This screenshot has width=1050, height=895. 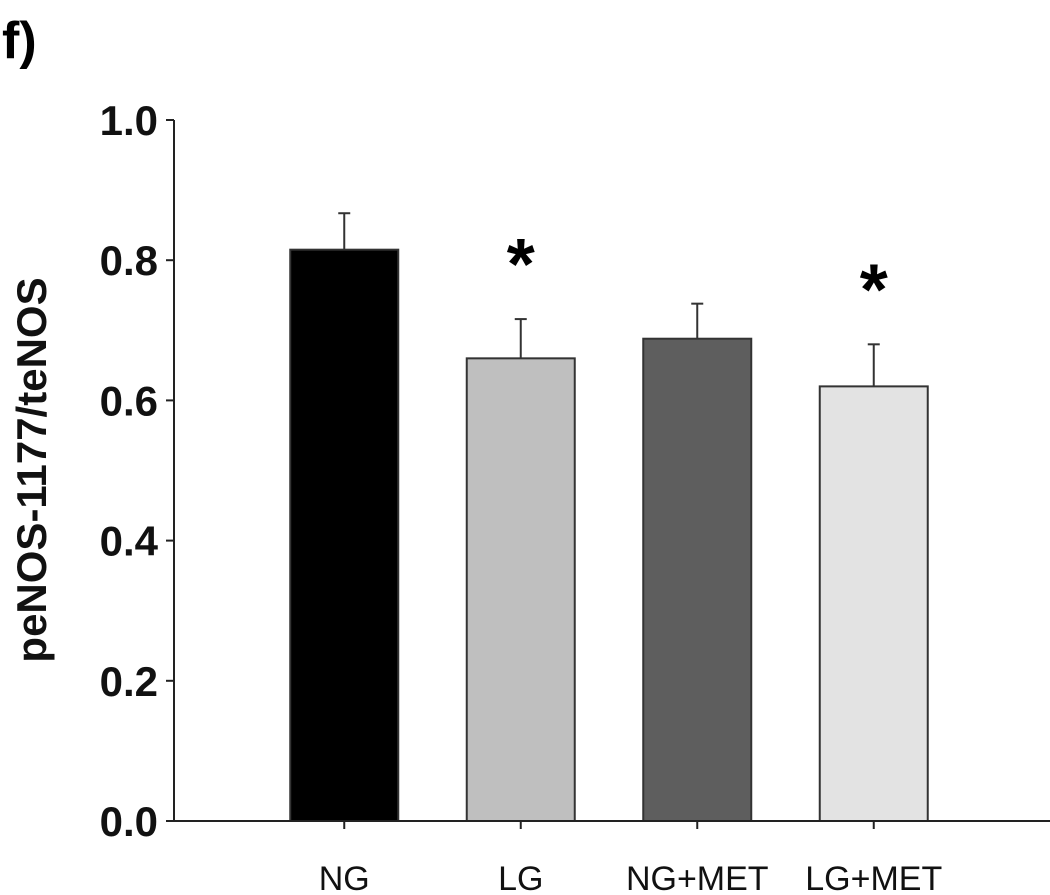 What do you see at coordinates (129, 120) in the screenshot?
I see `y-tick-label: 1.0` at bounding box center [129, 120].